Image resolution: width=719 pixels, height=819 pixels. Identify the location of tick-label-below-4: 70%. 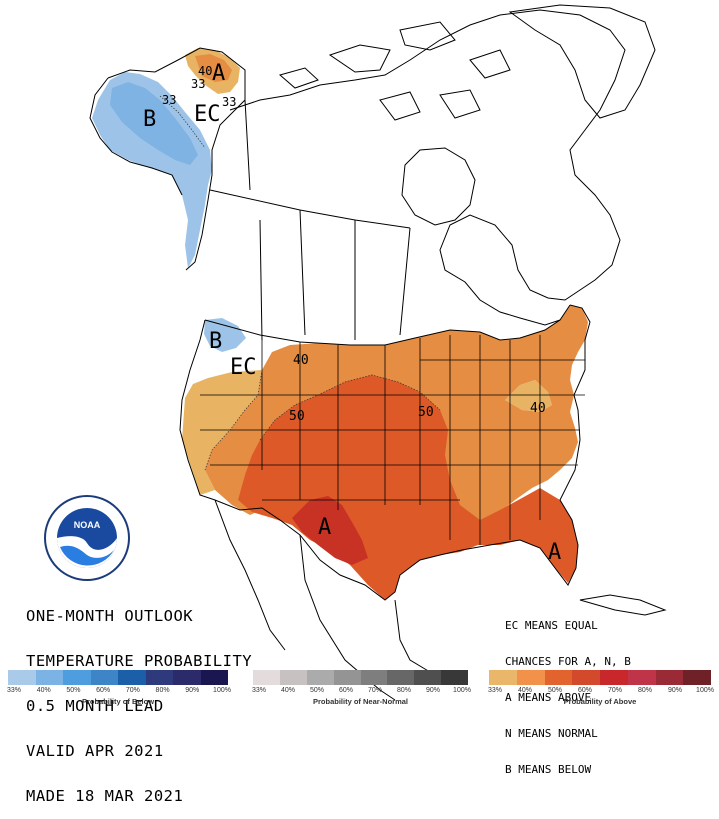
(132, 690).